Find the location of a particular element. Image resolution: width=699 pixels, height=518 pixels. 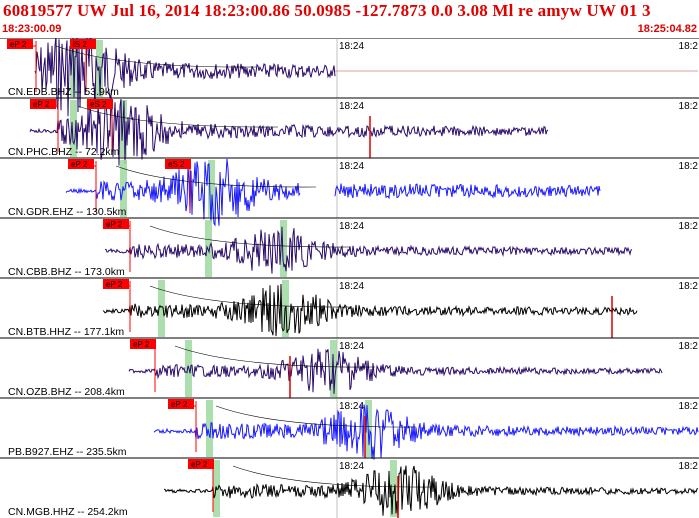

station-label: CN.MGB.HHZ -- 254.2km is located at coordinates (68, 512).